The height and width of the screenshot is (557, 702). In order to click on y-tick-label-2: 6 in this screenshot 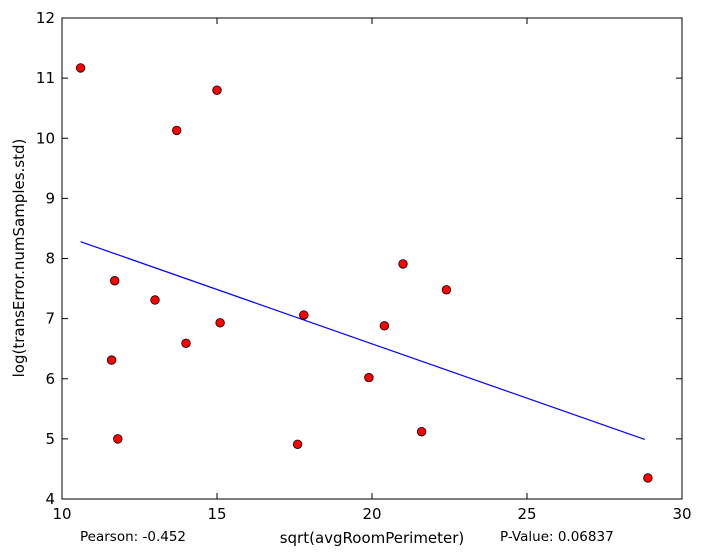, I will do `click(50, 379)`.